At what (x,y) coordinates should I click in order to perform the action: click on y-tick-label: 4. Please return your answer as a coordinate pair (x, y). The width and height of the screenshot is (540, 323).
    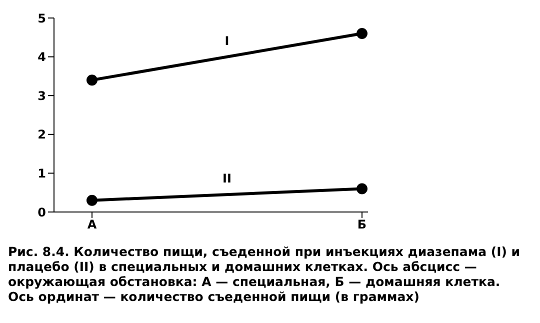
    Looking at the image, I should click on (42, 57).